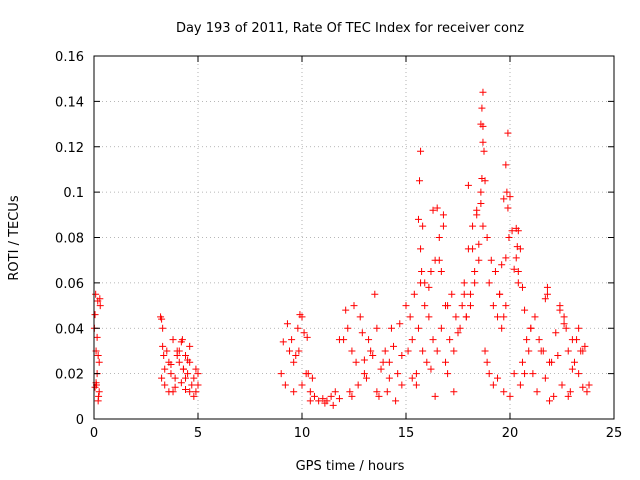 The image size is (640, 480). I want to click on x-axis-label: GPS time / hours, so click(350, 466).